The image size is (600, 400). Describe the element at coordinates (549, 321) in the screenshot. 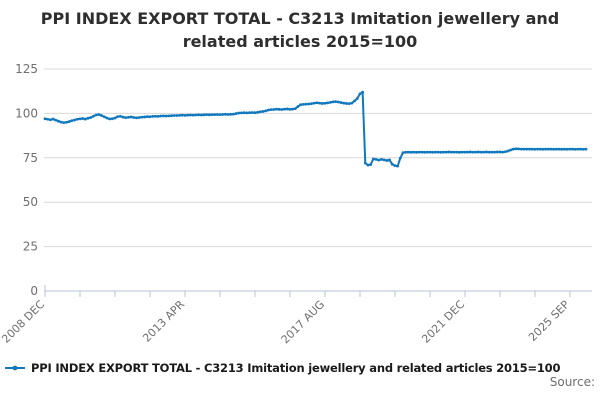

I see `svg-text: 2025 SEP` at that location.